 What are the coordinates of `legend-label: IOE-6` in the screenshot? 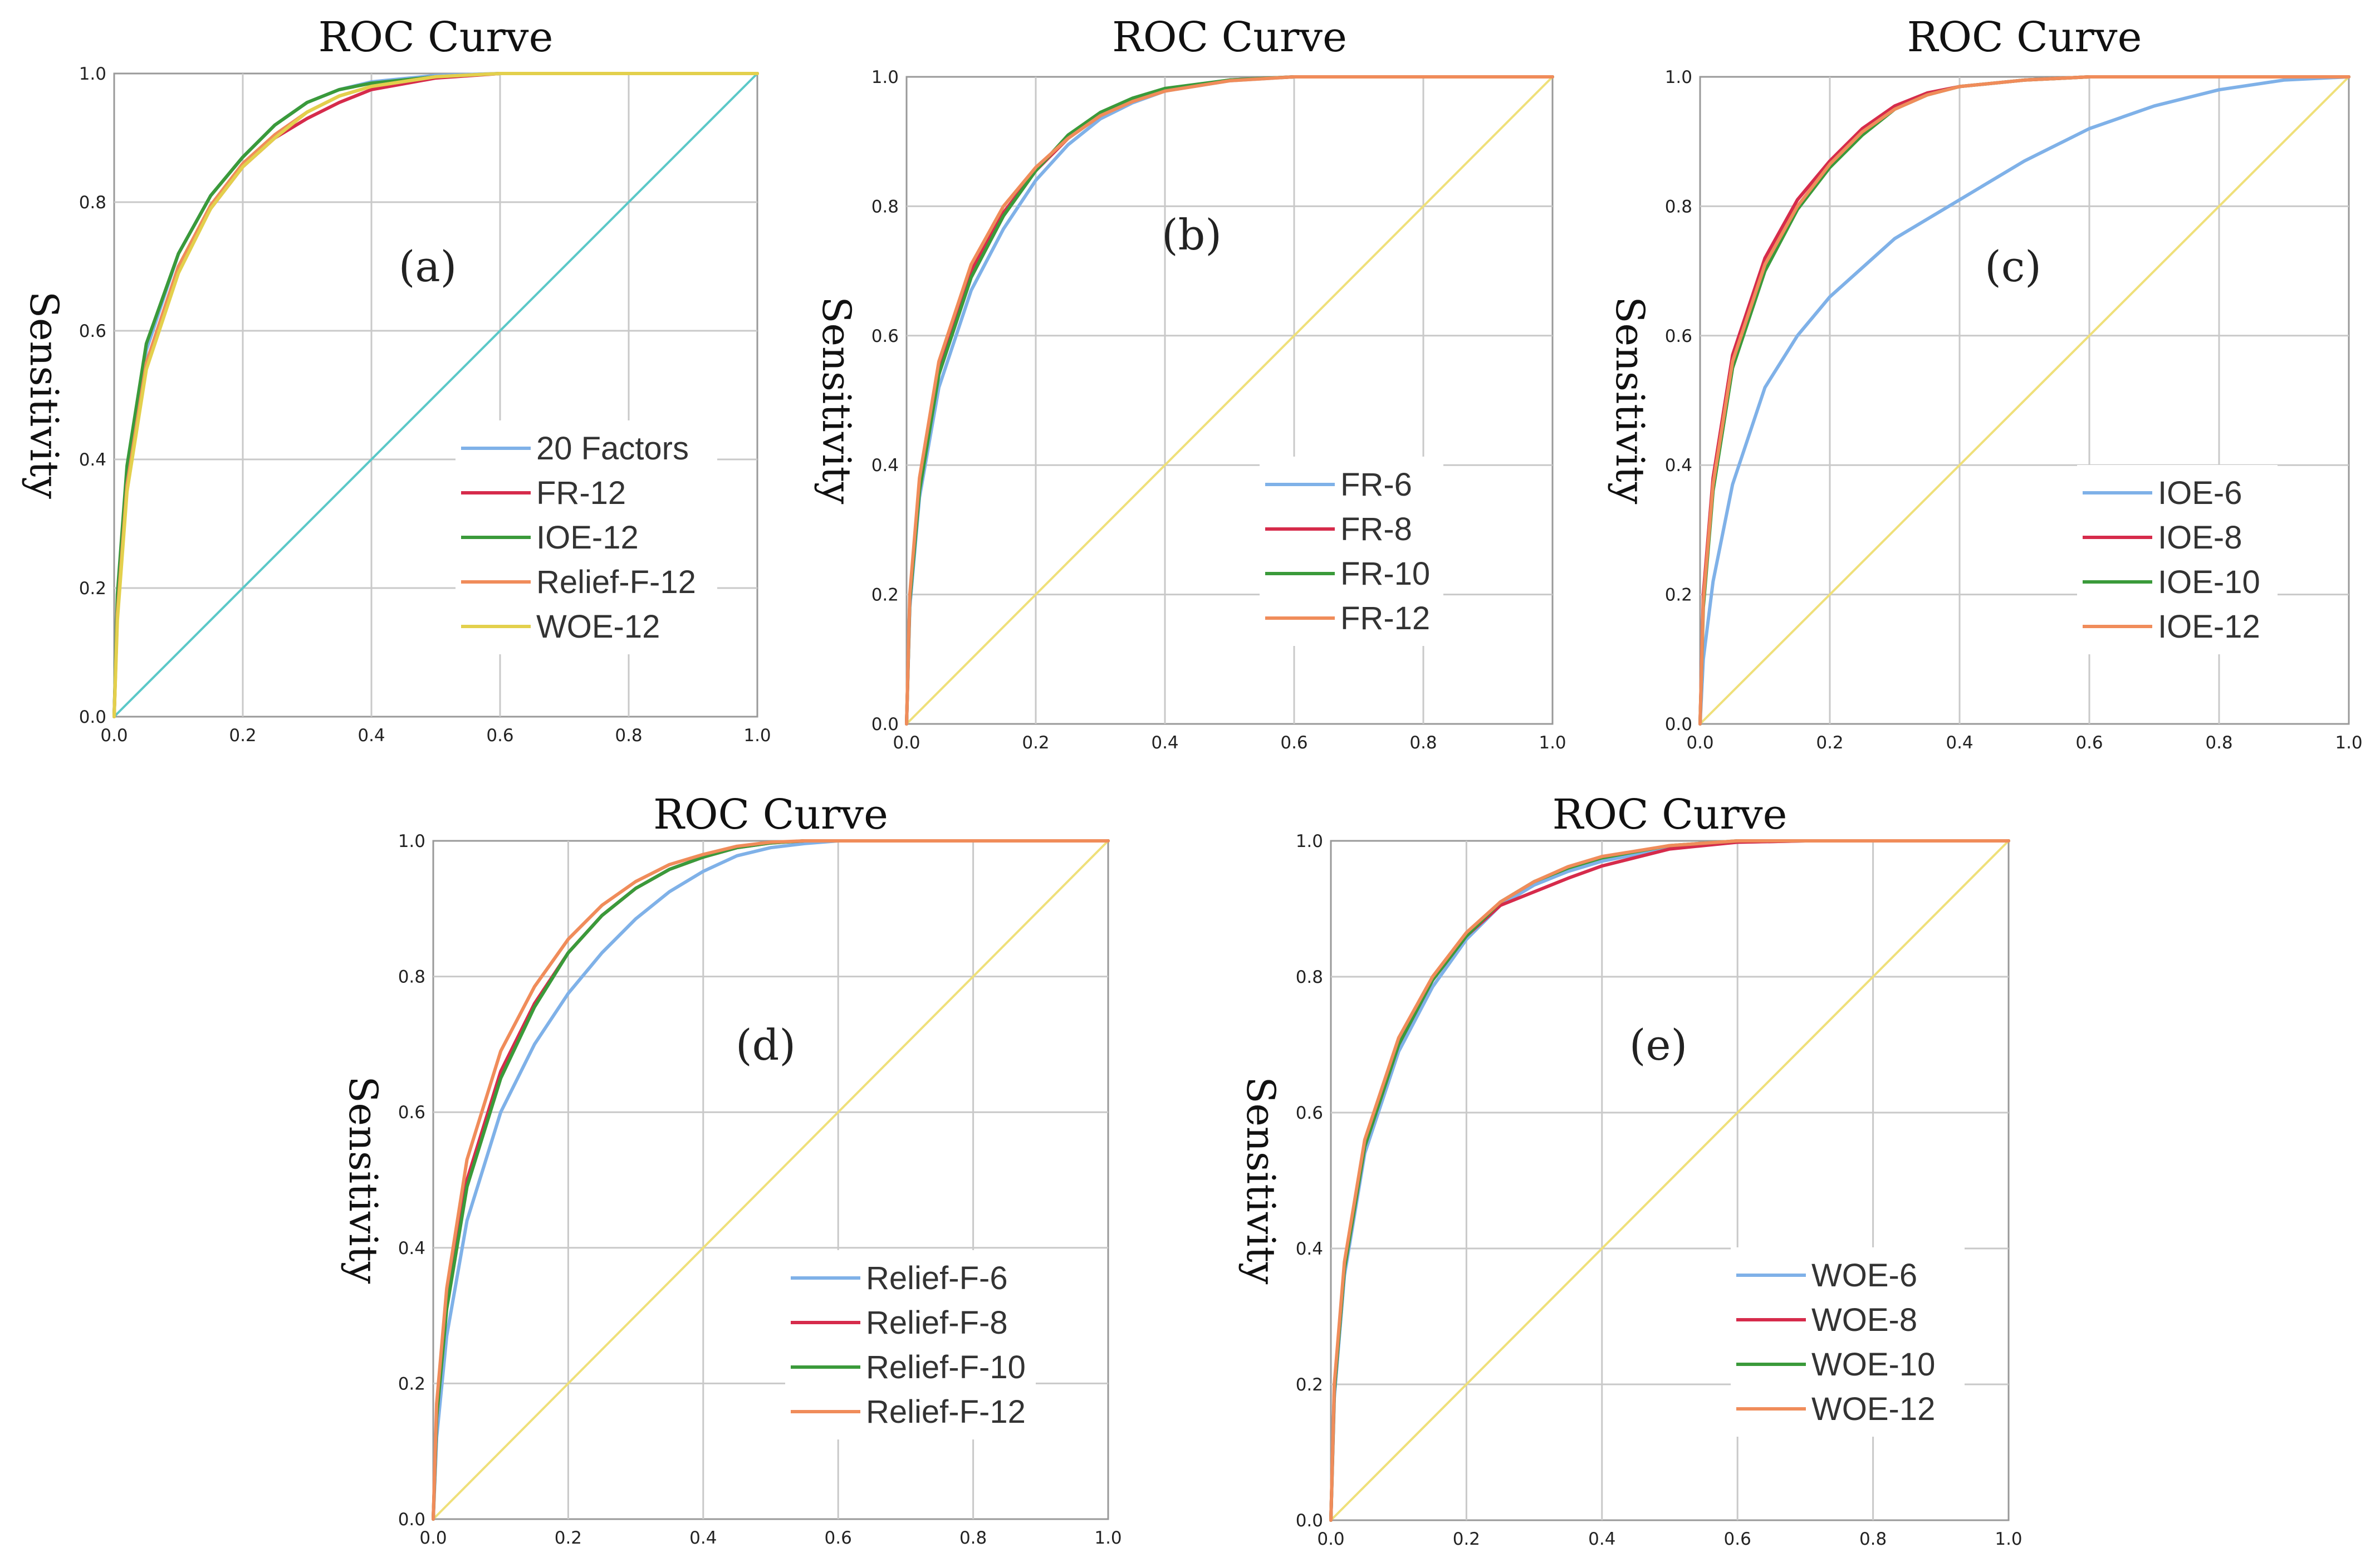 It's located at (2200, 493).